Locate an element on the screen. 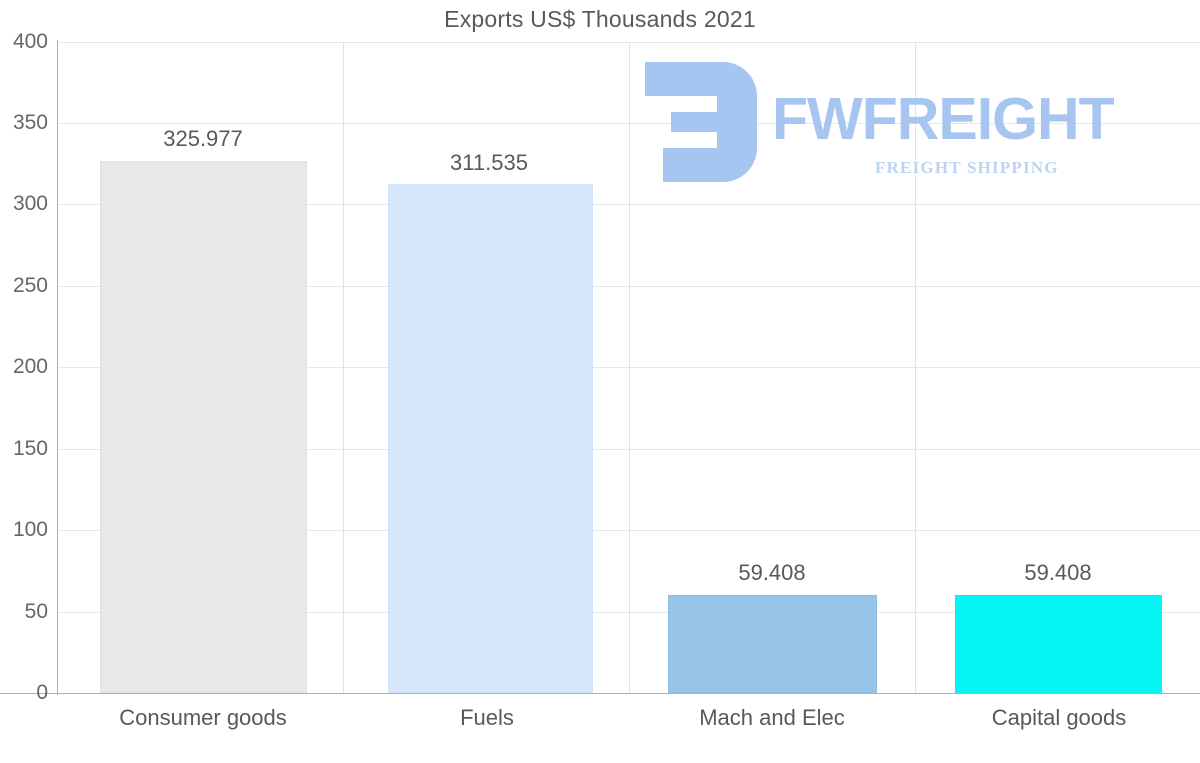  bar-fuels is located at coordinates (490, 438).